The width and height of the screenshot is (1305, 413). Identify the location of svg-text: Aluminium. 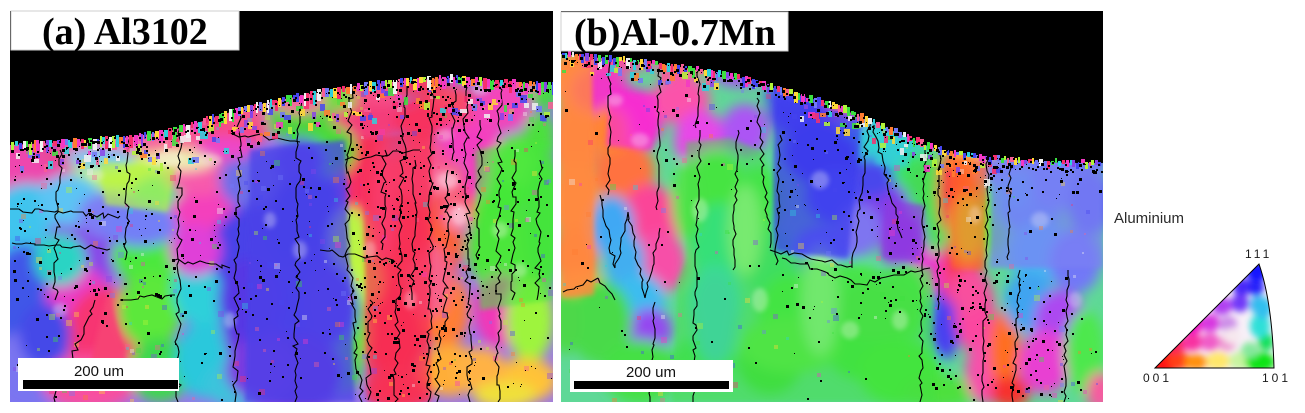
(1149, 218).